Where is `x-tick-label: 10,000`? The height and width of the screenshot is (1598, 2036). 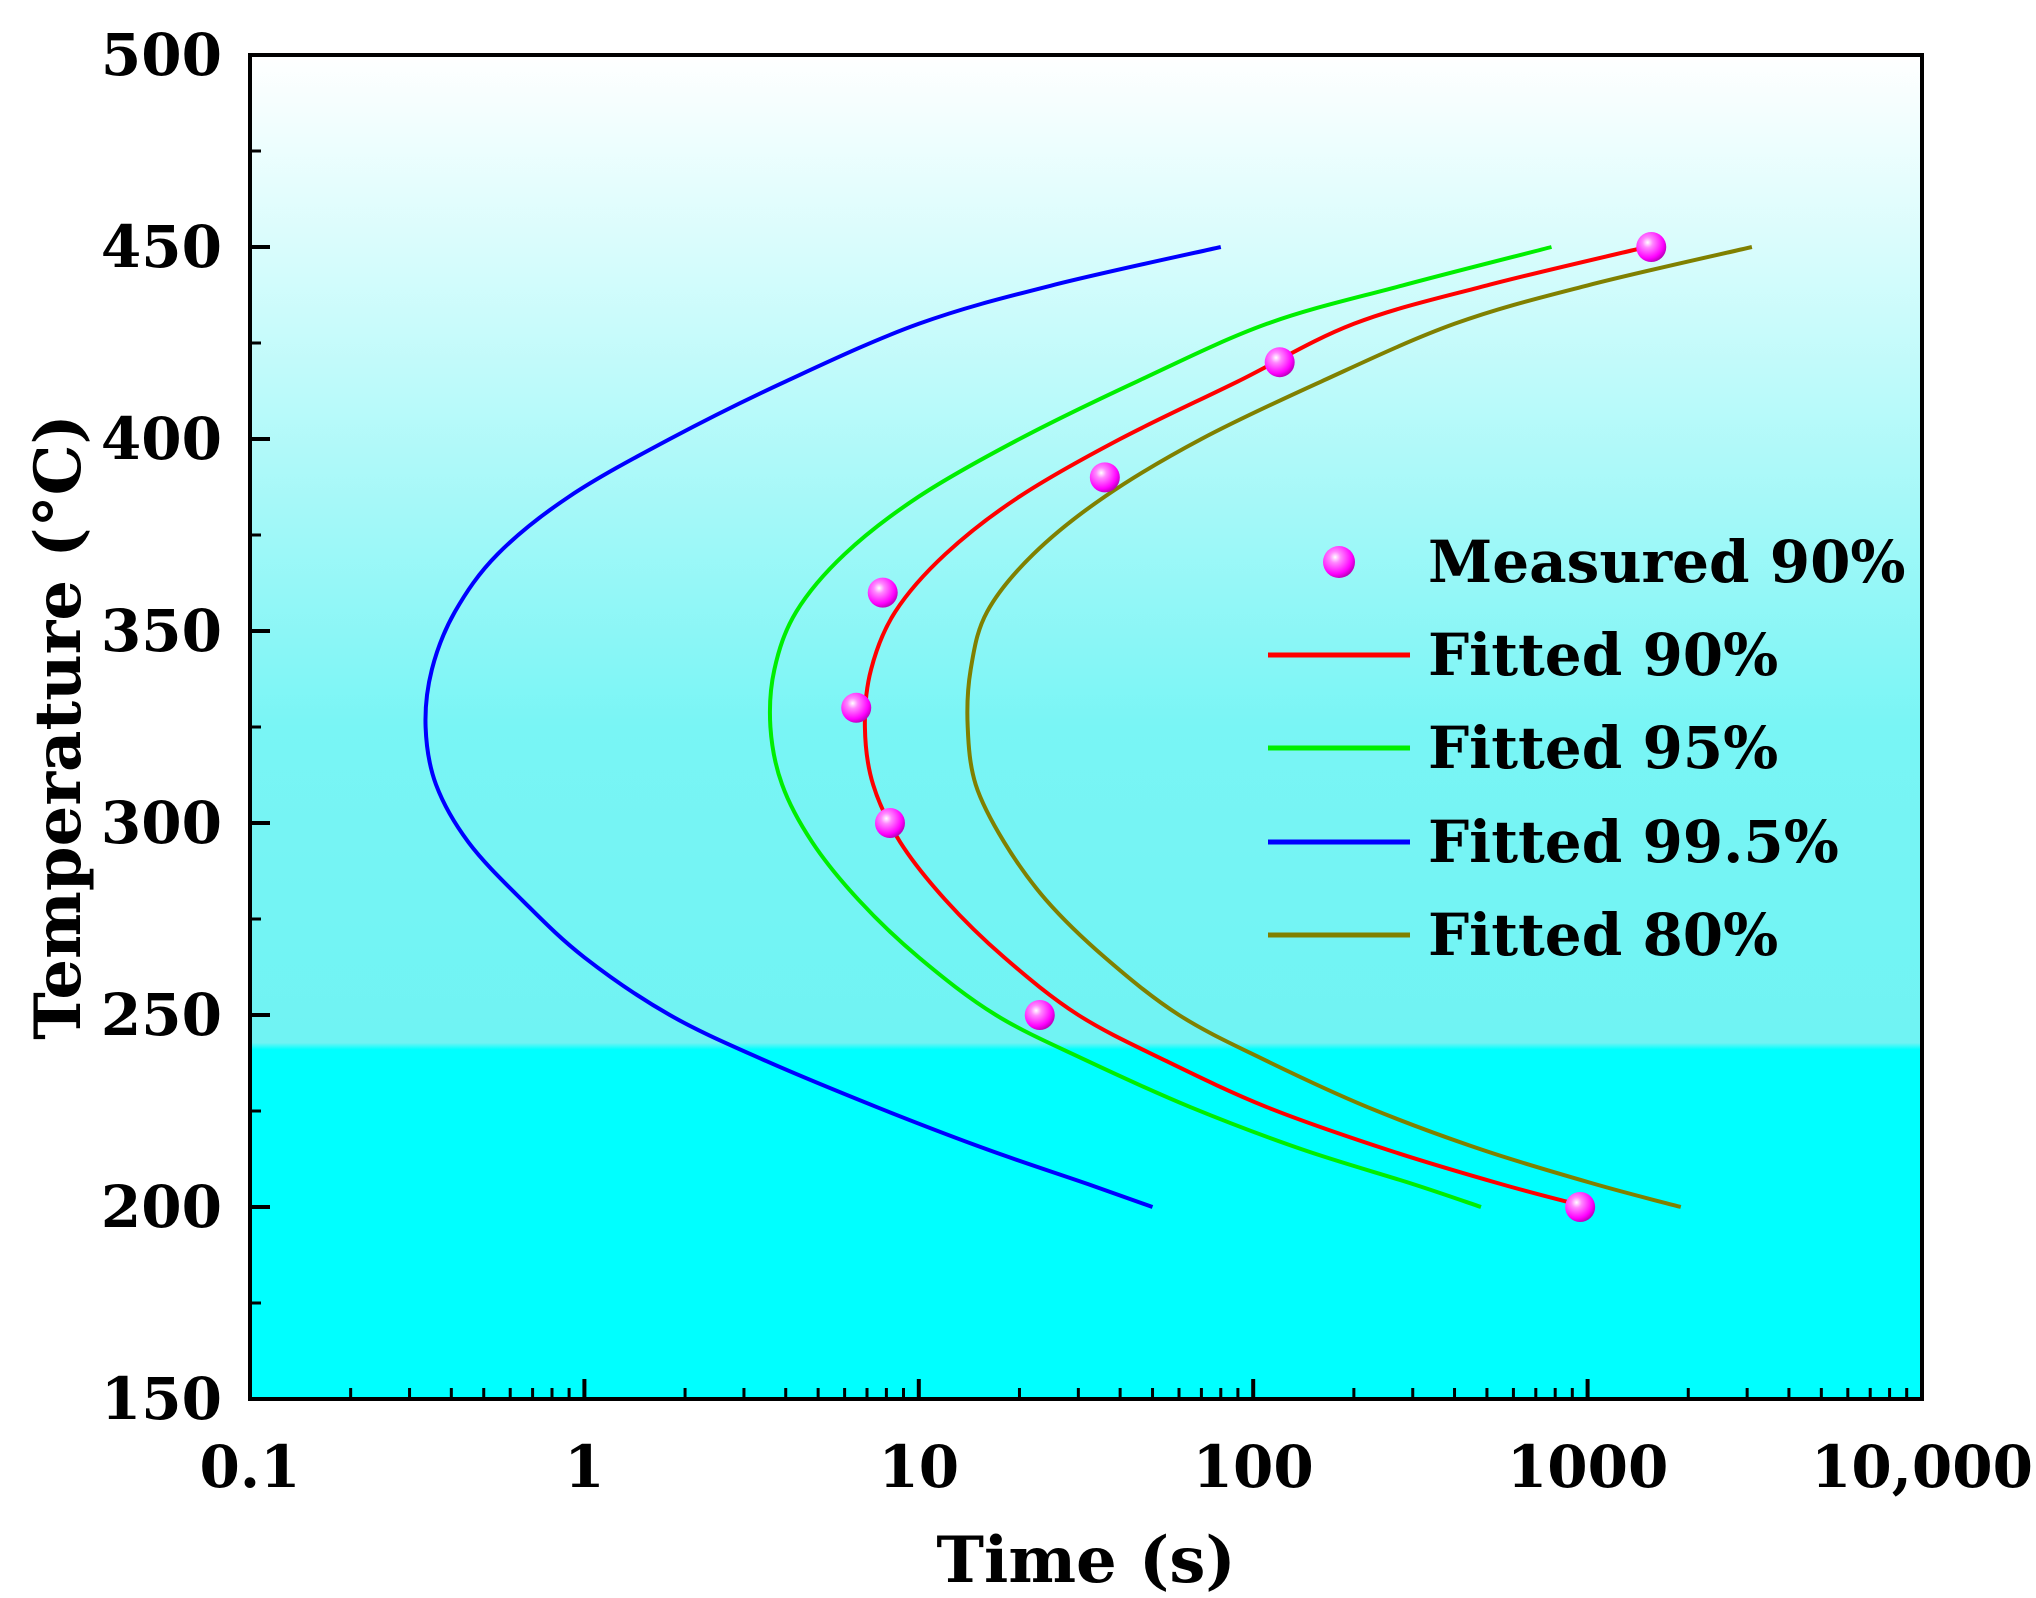
x-tick-label: 10,000 is located at coordinates (1922, 1467).